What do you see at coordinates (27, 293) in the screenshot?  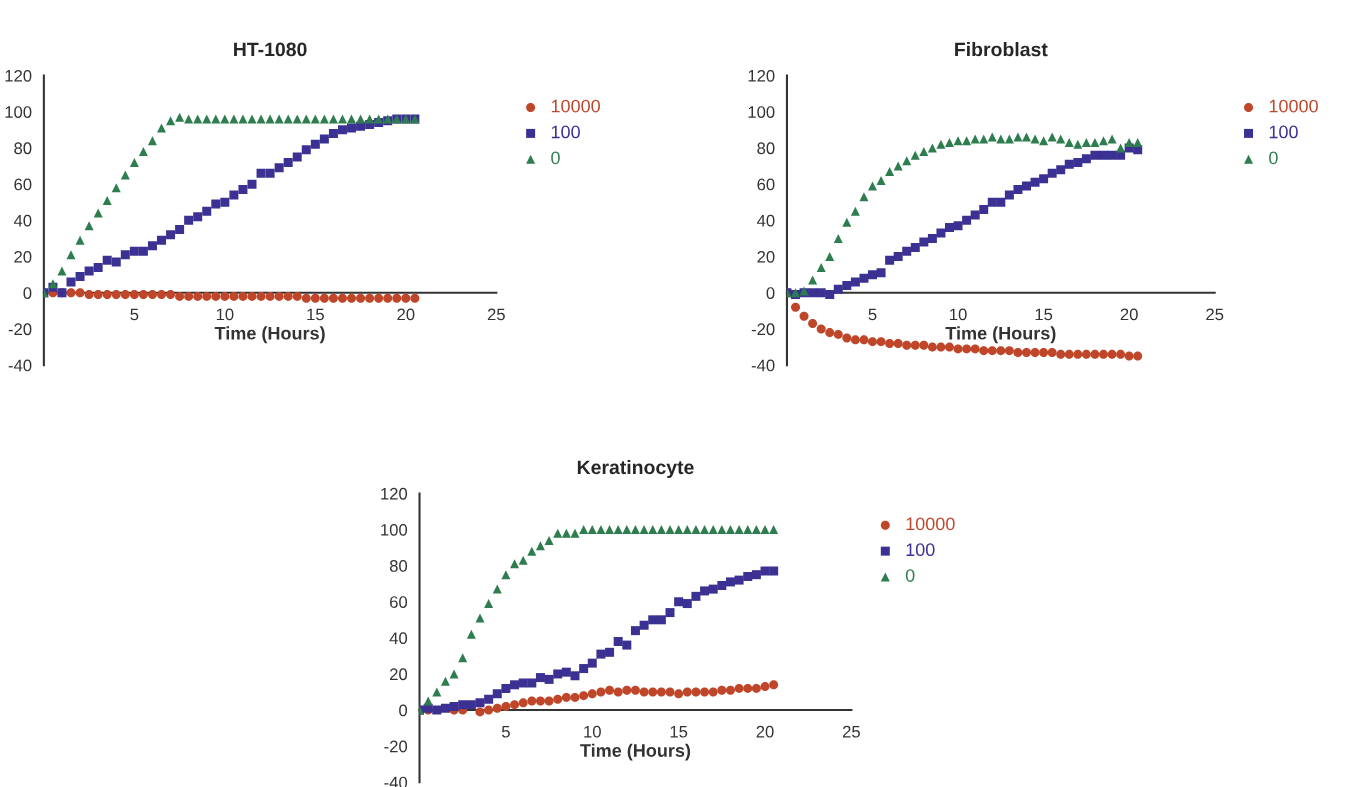 I see `y-tick-label: 0` at bounding box center [27, 293].